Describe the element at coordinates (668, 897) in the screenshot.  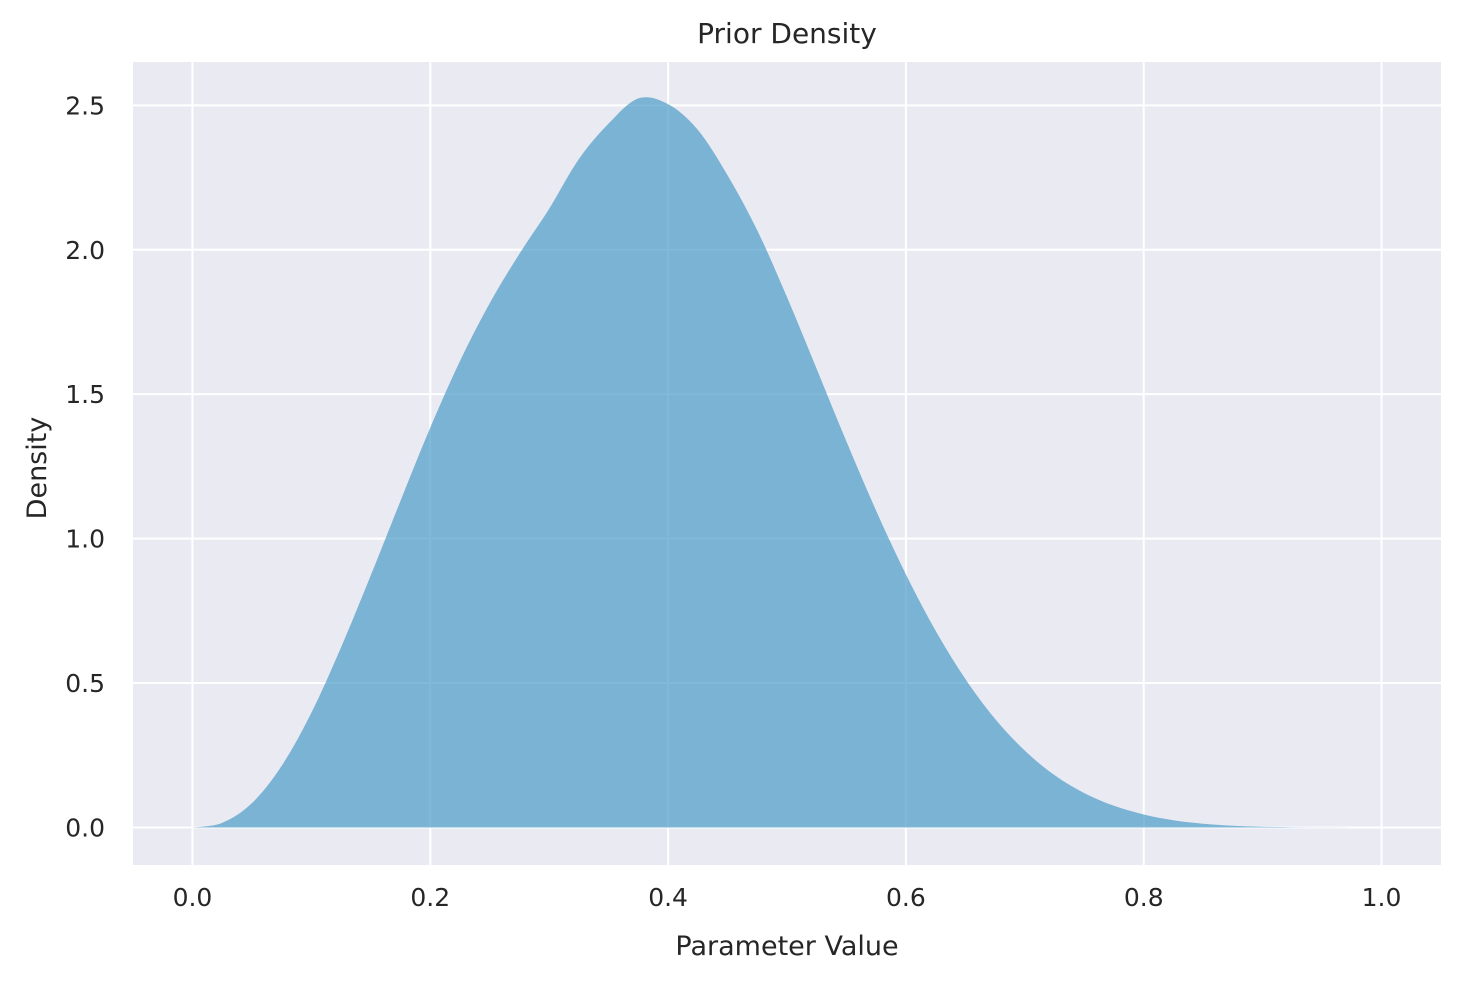
I see `x-tick-label: 0.4` at that location.